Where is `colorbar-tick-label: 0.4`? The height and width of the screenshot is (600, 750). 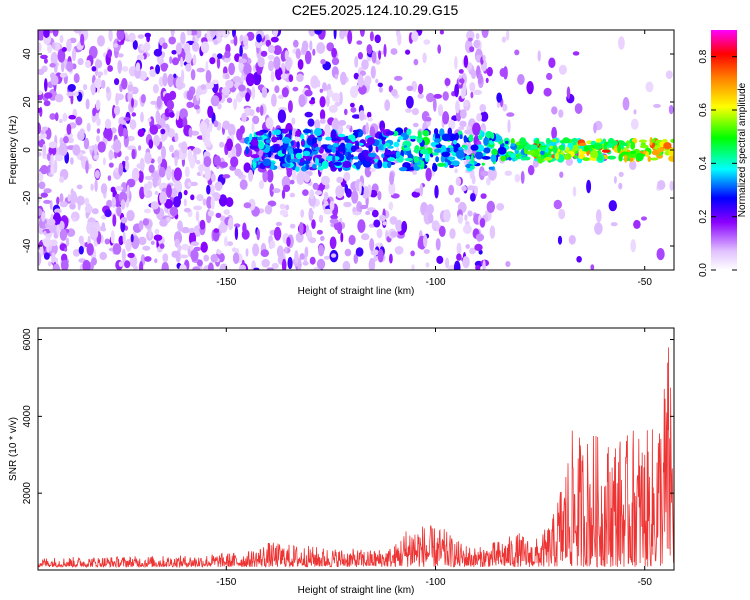
colorbar-tick-label: 0.4 is located at coordinates (703, 163).